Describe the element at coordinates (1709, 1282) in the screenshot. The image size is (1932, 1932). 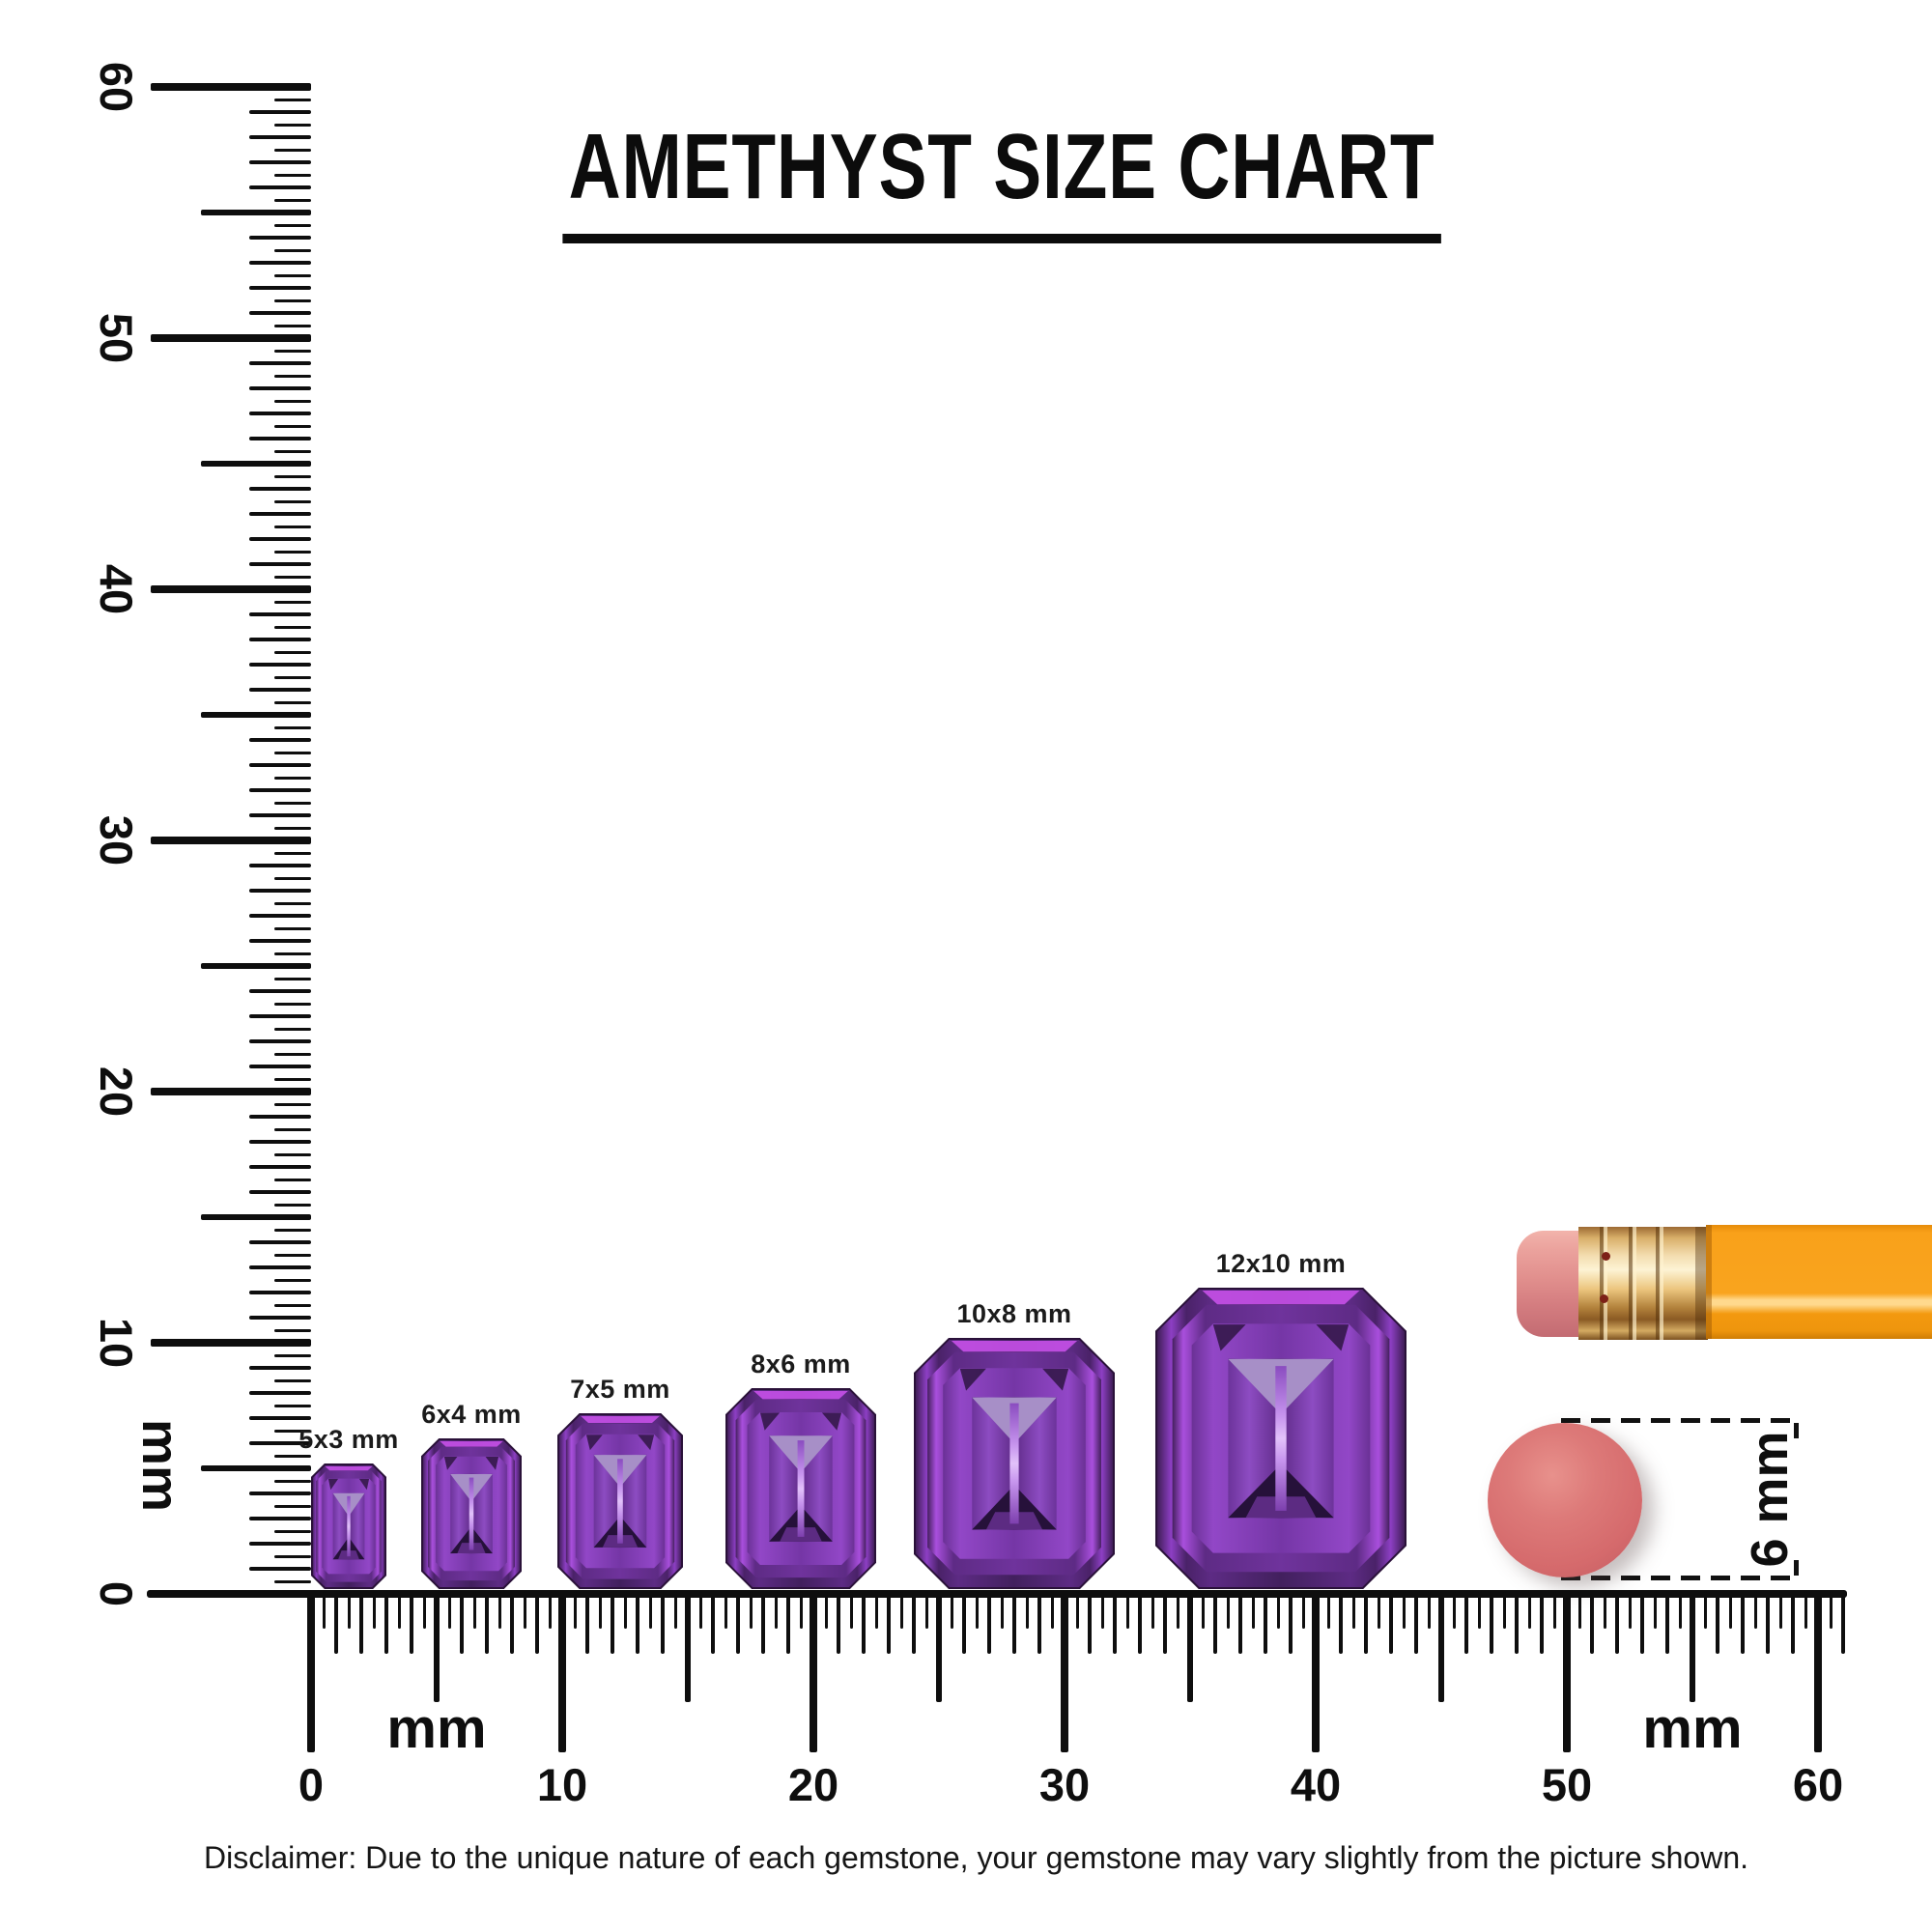
I see `pencil-body-seam` at that location.